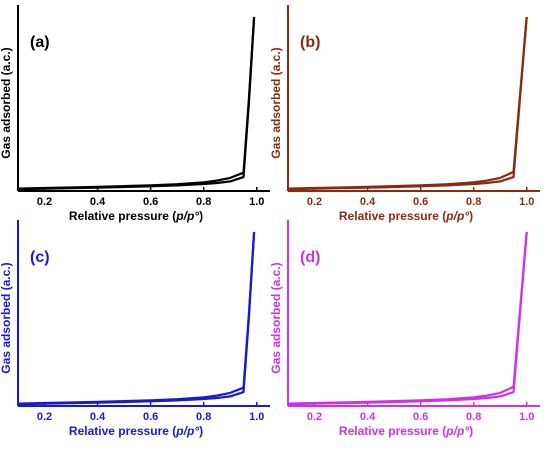 This screenshot has height=449, width=550. I want to click on x-axis-label-b-prefix: Relative pressure (, so click(392, 216).